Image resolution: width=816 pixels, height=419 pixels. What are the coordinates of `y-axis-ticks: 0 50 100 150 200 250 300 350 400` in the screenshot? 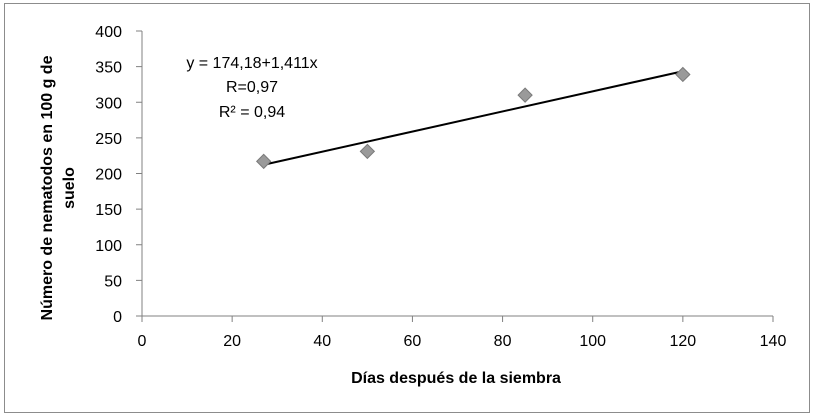 It's located at (118, 175).